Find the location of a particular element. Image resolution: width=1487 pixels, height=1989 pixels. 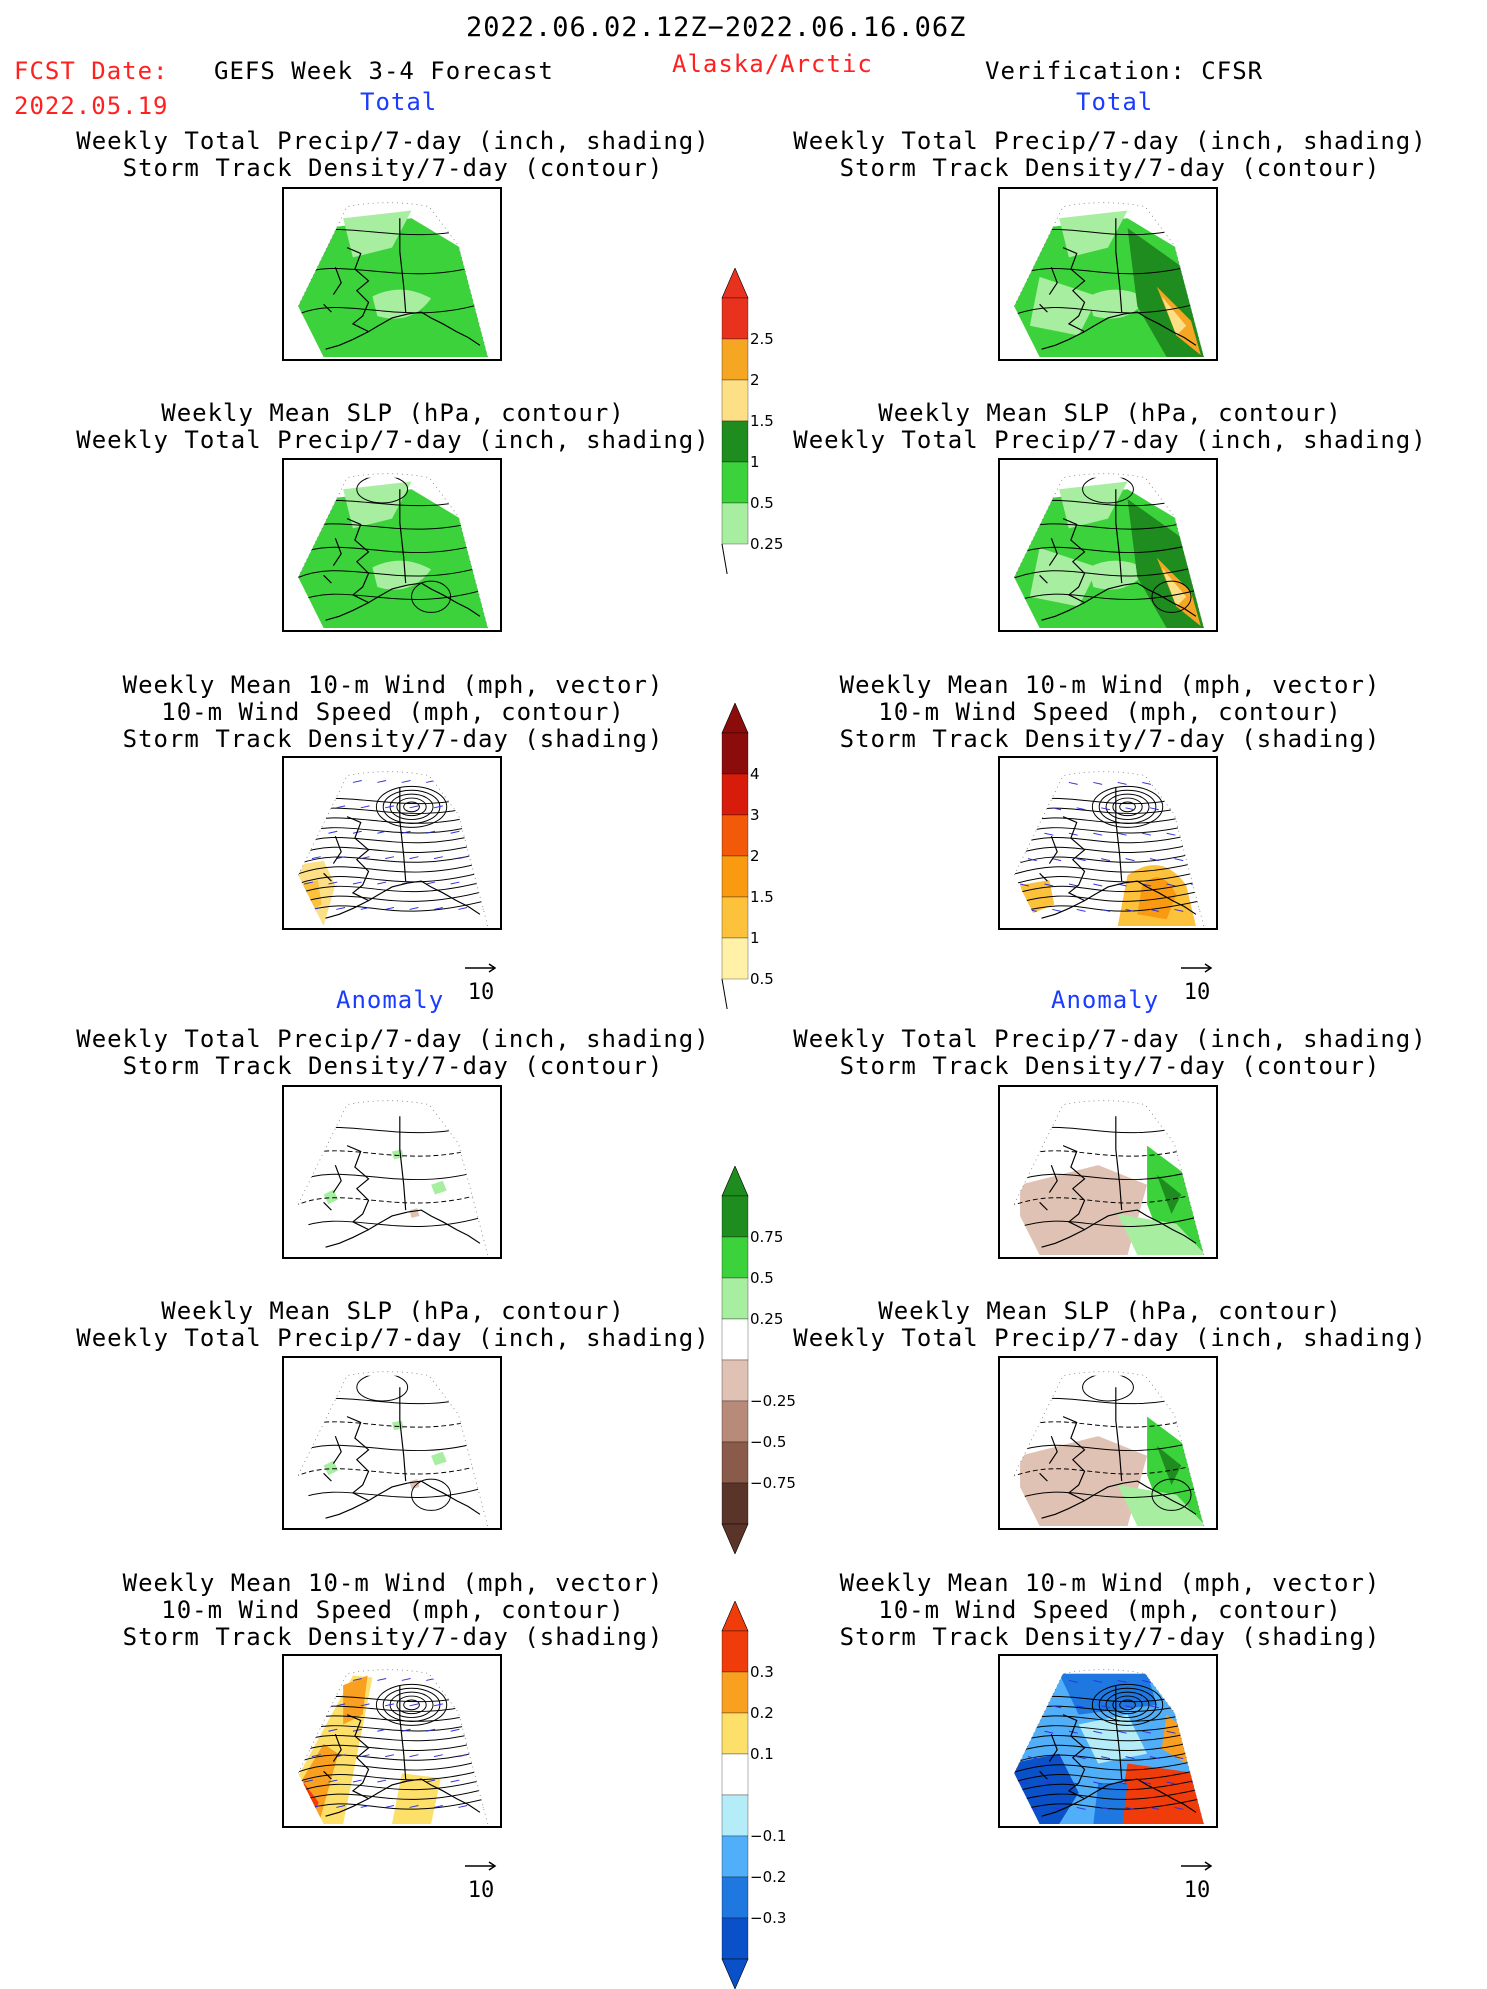

colorbar-tick-label: 4 is located at coordinates (755, 774).